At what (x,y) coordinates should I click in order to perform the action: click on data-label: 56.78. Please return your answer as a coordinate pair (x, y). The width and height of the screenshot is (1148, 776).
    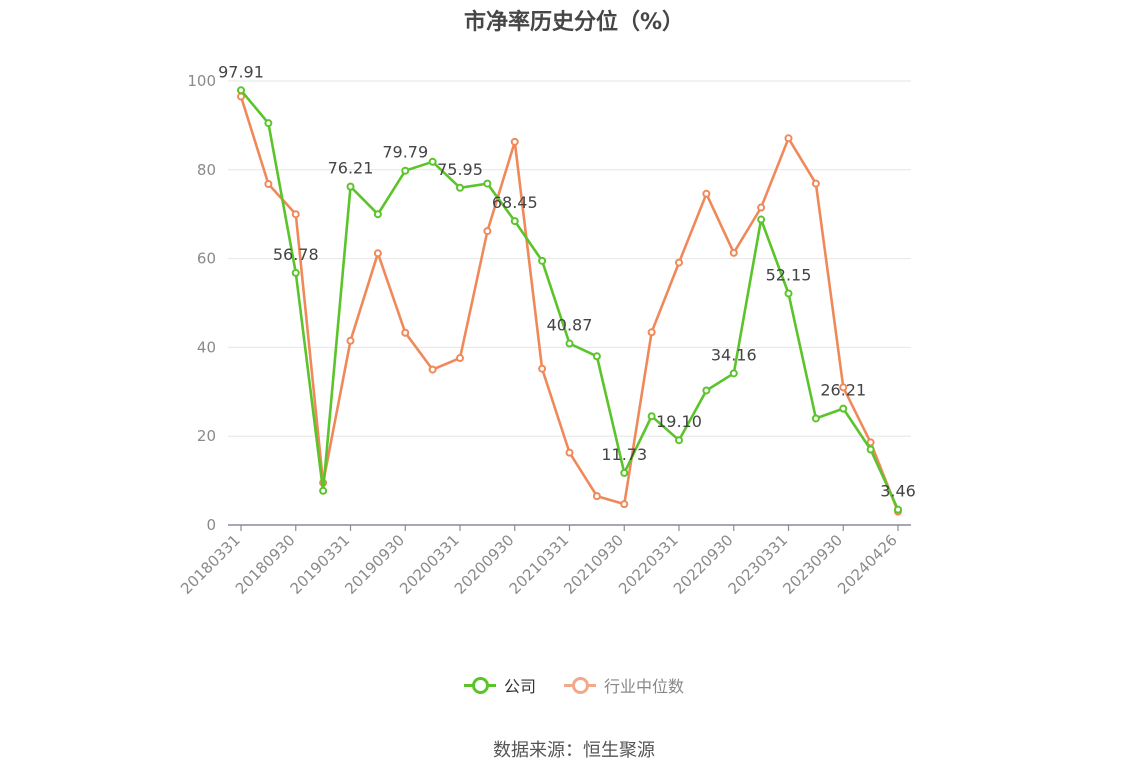
    Looking at the image, I should click on (296, 254).